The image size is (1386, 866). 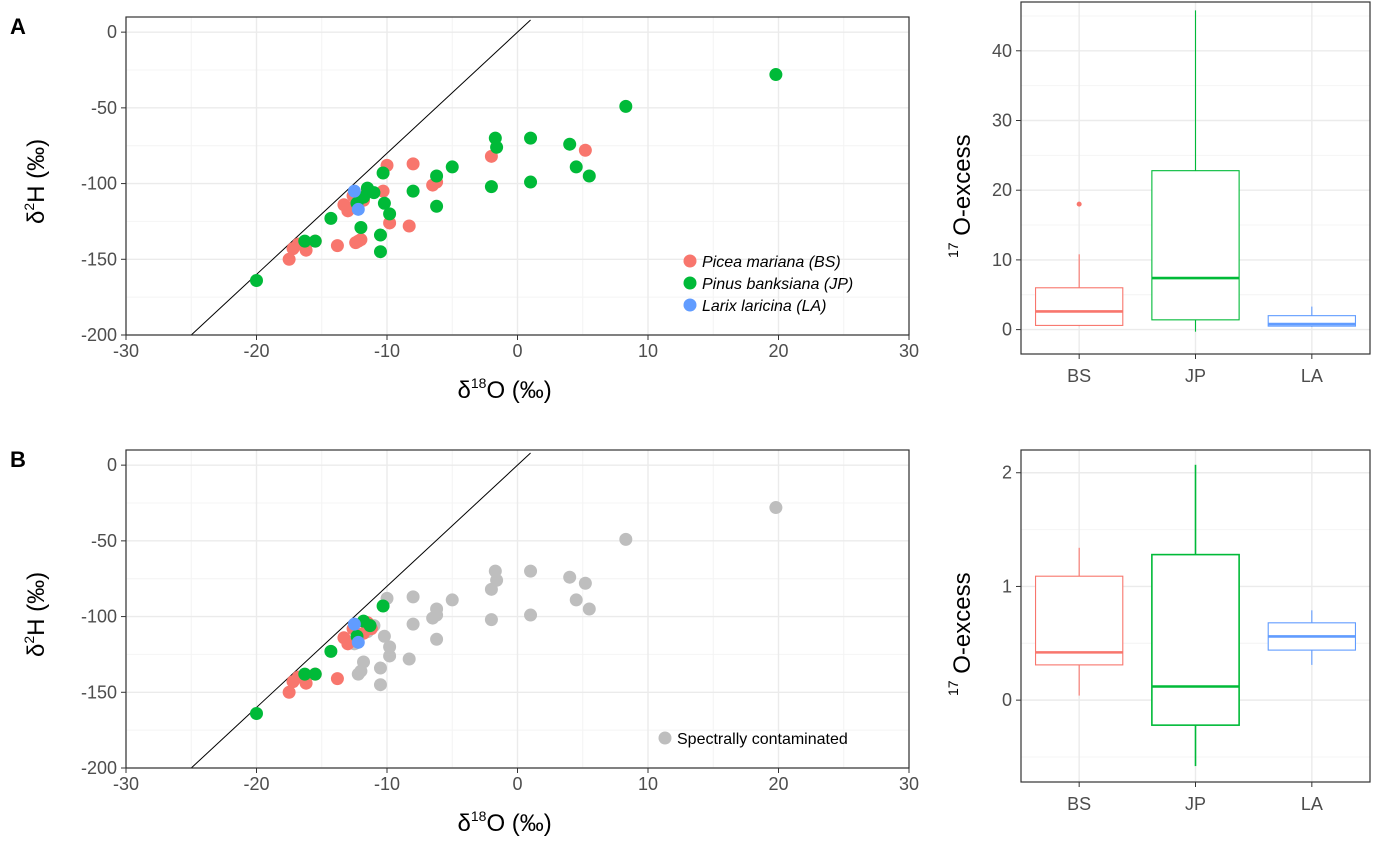 I want to click on legend-label-LA: Larix laricina (LA), so click(x=764, y=306).